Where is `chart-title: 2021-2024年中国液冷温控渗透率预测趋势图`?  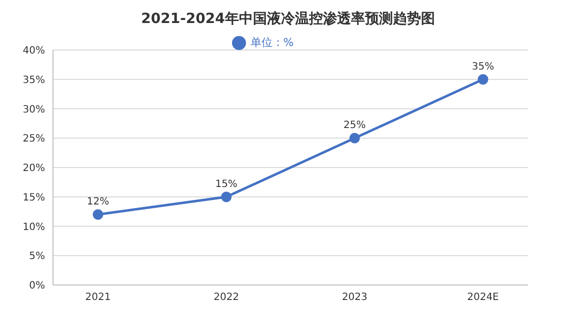 chart-title: 2021-2024年中国液冷温控渗透率预测趋势图 is located at coordinates (288, 19).